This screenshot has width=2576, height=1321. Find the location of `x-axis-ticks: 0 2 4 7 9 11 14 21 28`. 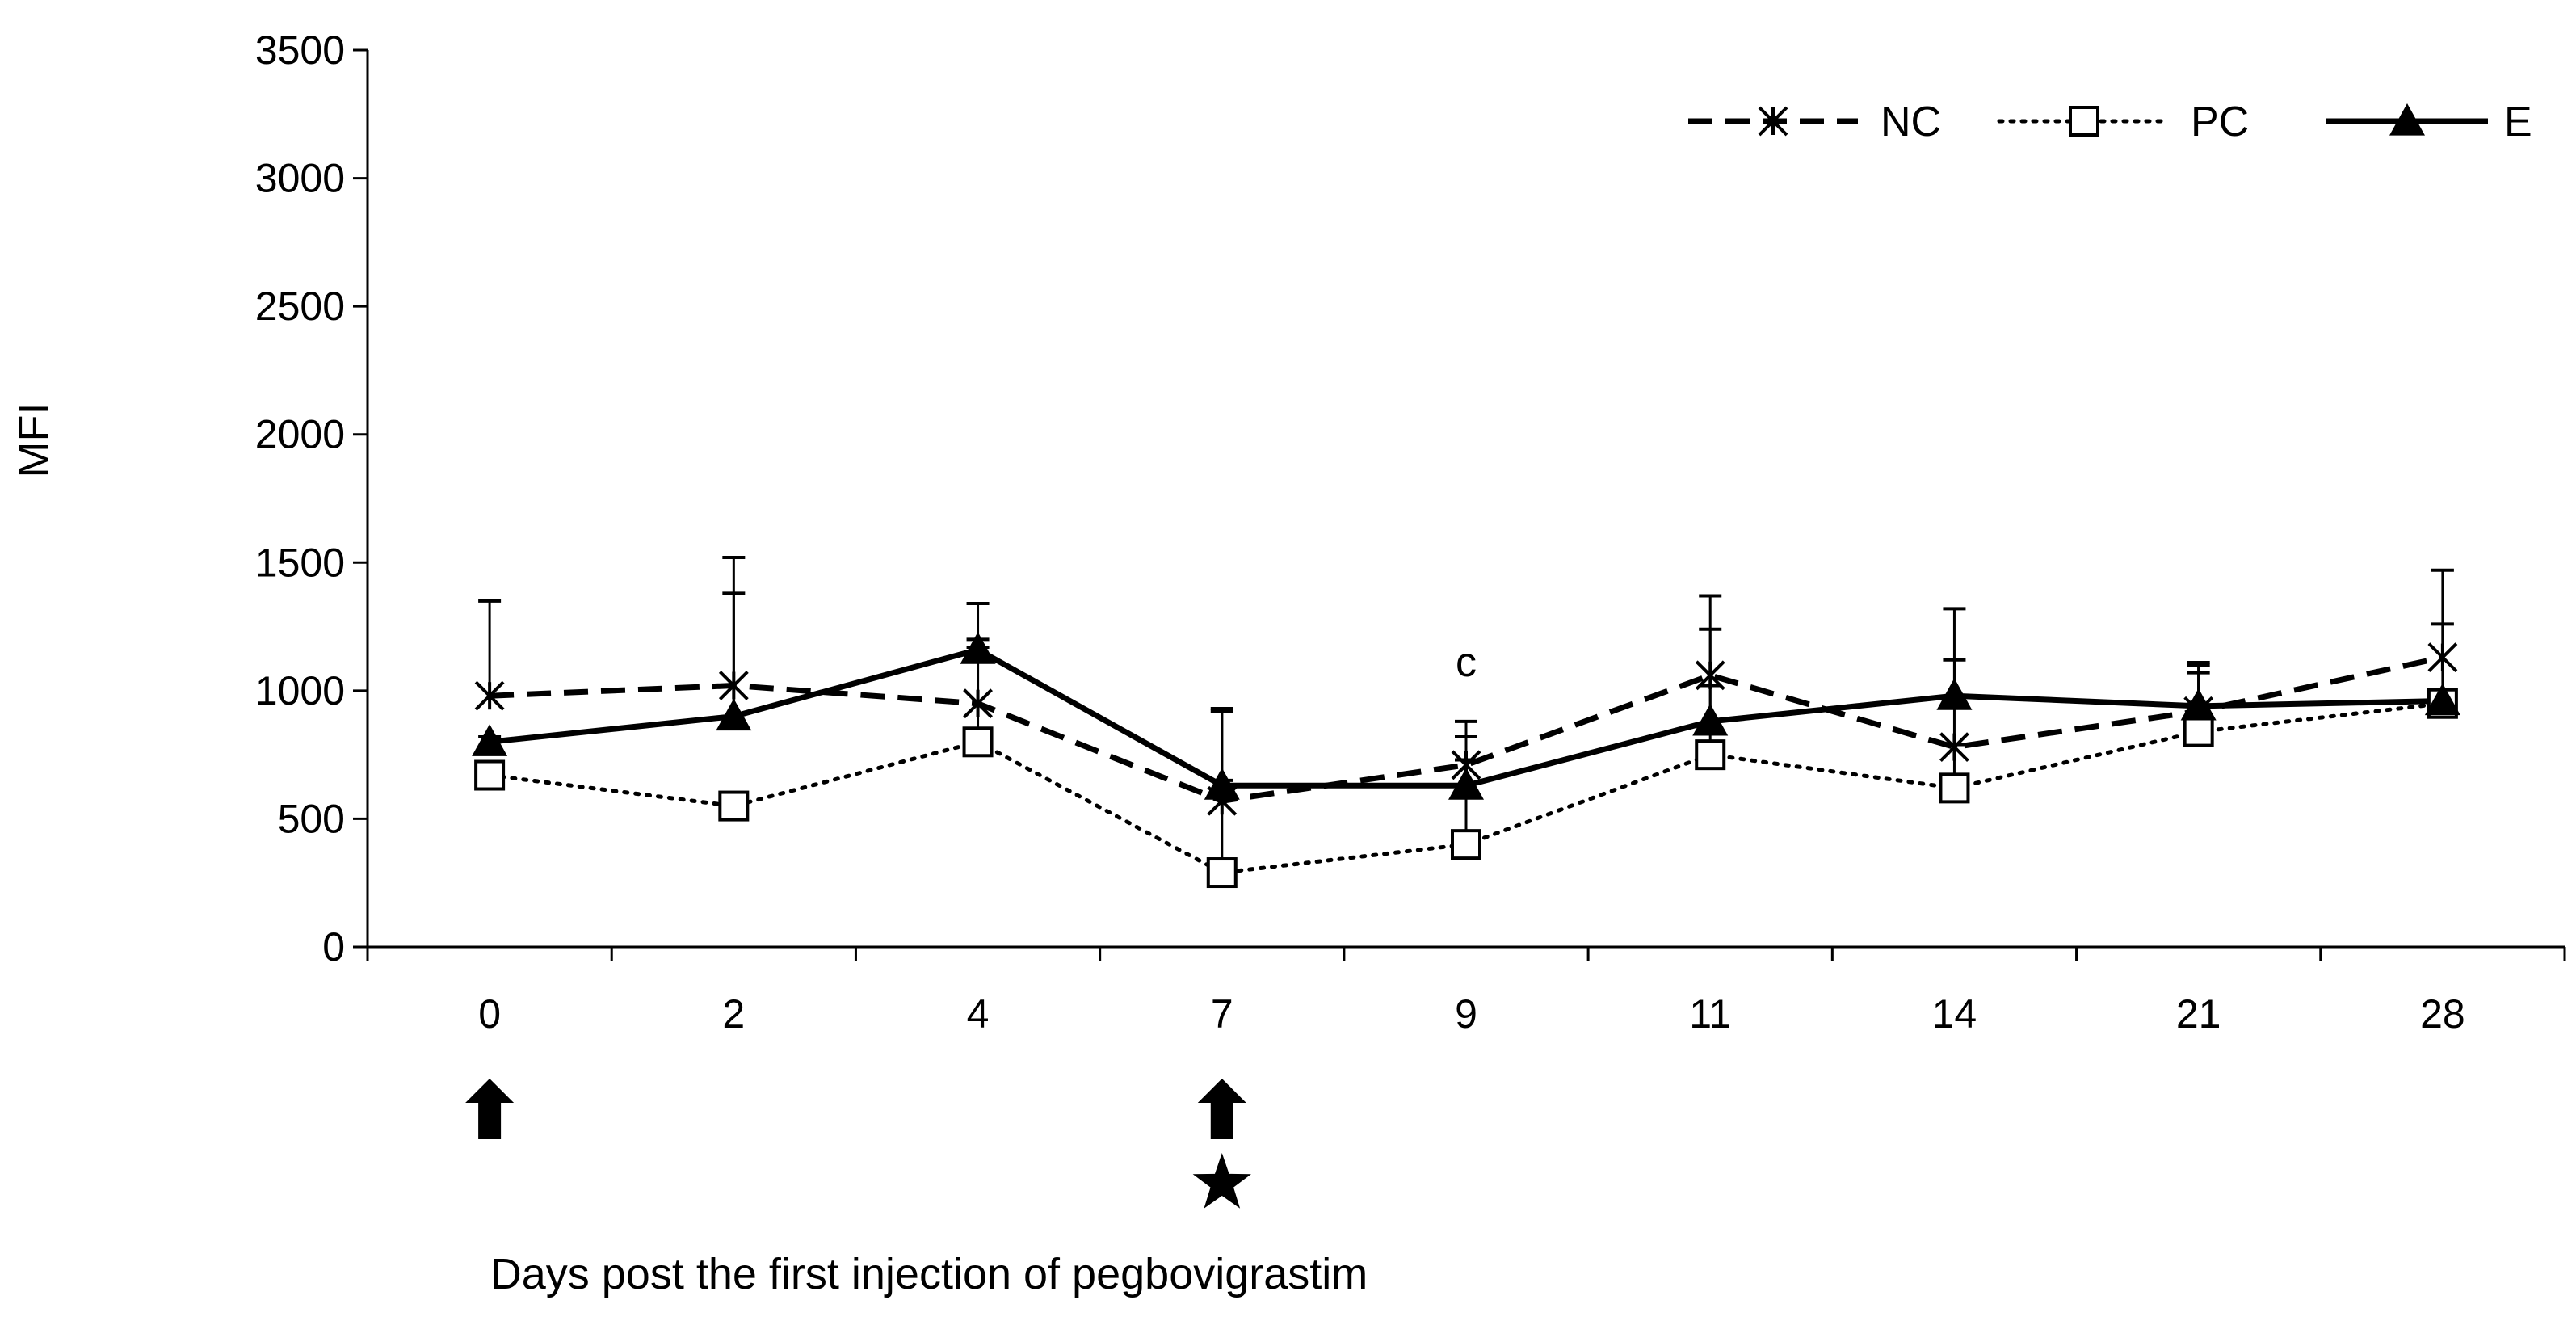

x-axis-ticks: 0 2 4 7 9 11 14 21 28 is located at coordinates (1466, 992).